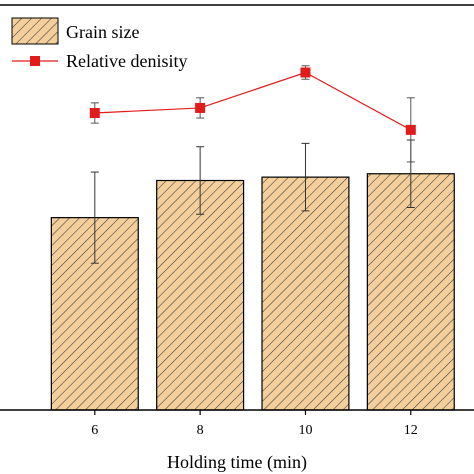 The image size is (474, 474). What do you see at coordinates (305, 430) in the screenshot?
I see `x-tick-label-10: 10` at bounding box center [305, 430].